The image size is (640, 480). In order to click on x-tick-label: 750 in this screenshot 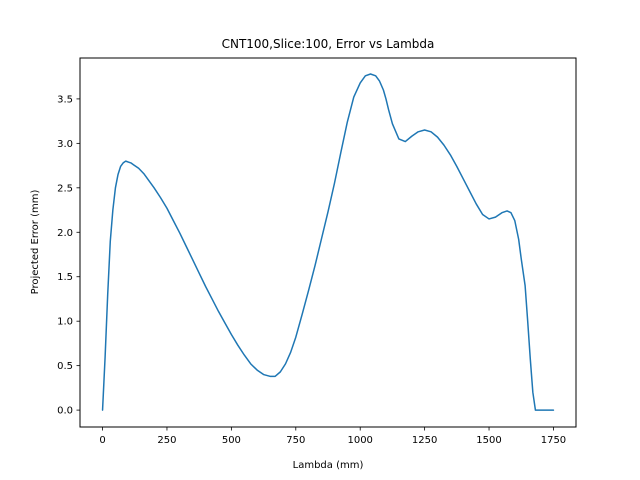, I will do `click(295, 440)`.